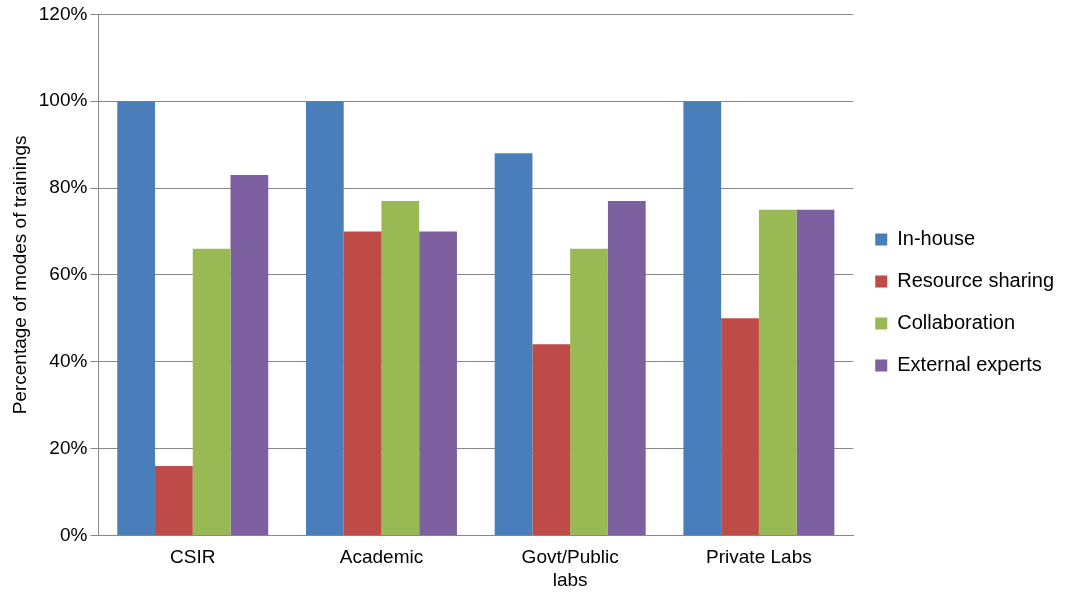 The height and width of the screenshot is (595, 1074). What do you see at coordinates (68, 360) in the screenshot?
I see `y-tick-label: 40%` at bounding box center [68, 360].